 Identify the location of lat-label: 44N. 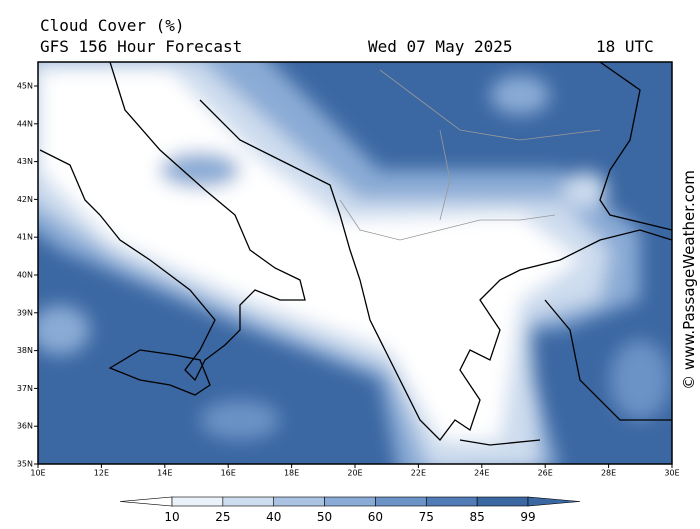
(25, 123).